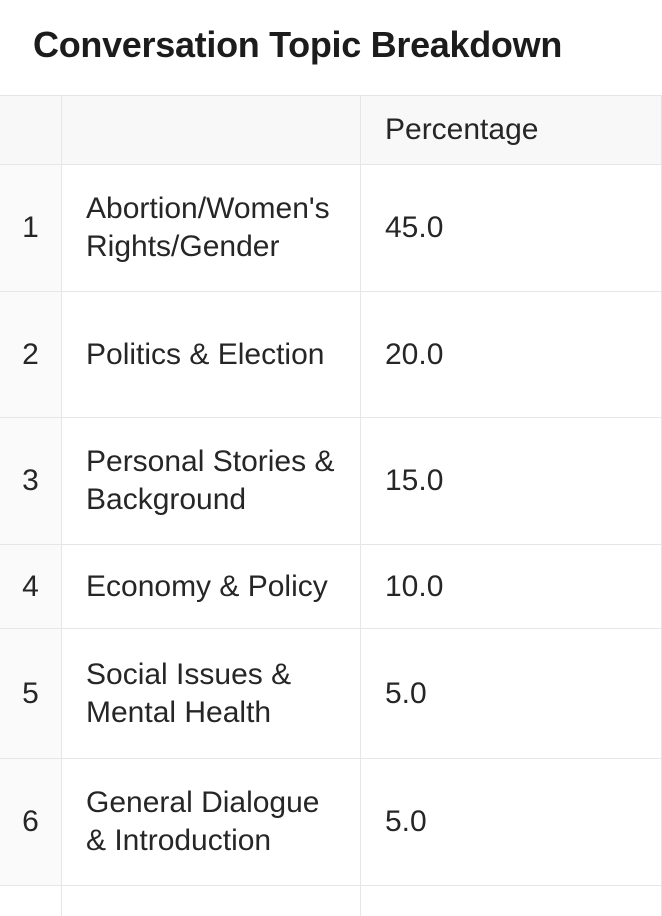 The width and height of the screenshot is (662, 916). I want to click on table-row: 1 Abortion/Women's Rights/Gender 45.0, so click(331, 228).